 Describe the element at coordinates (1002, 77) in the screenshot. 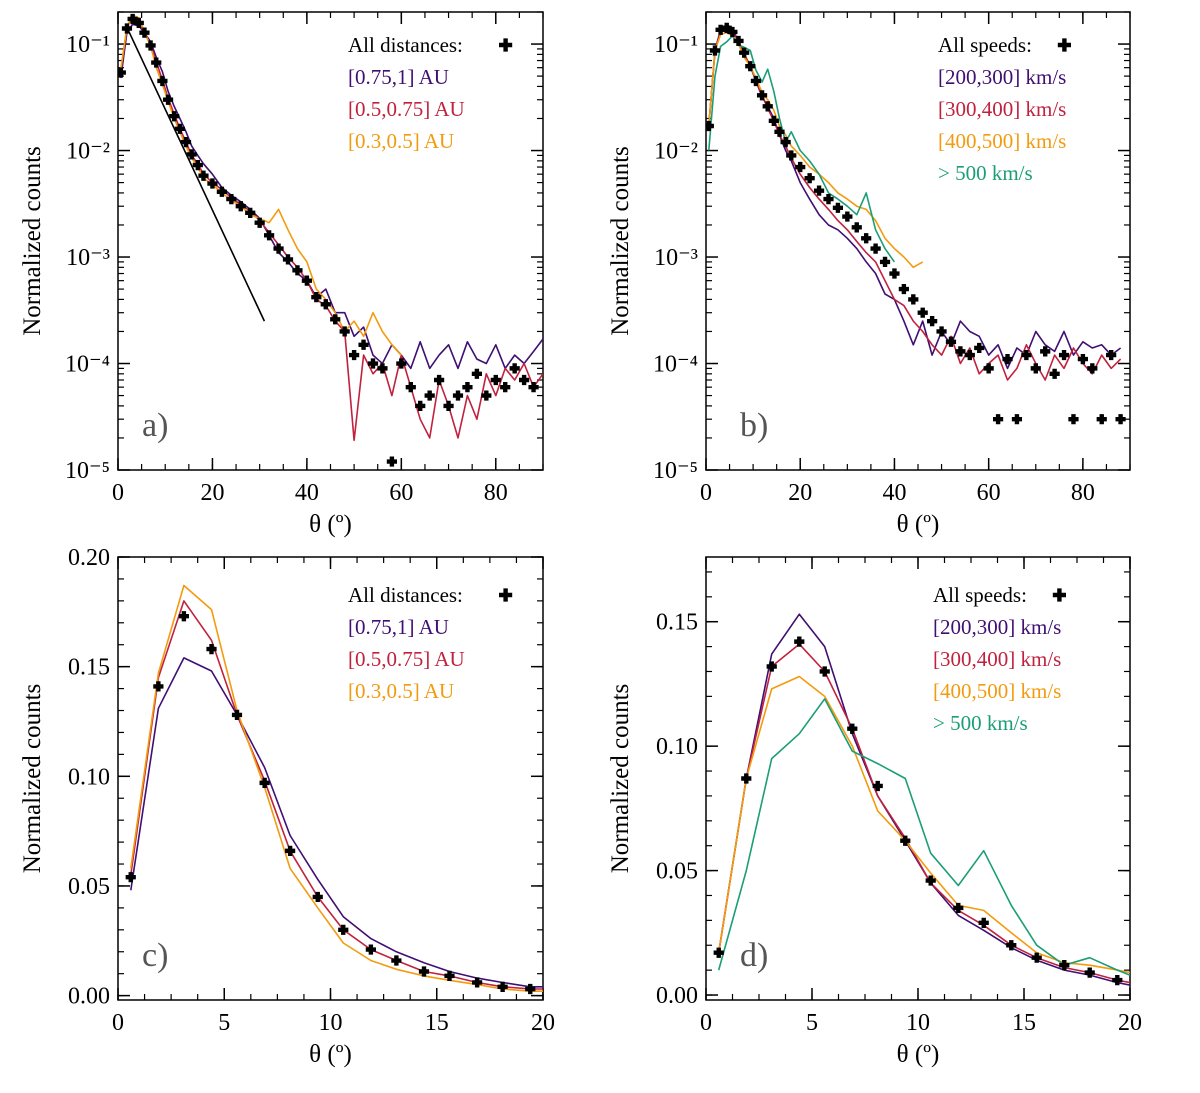

I see `legend-label: [200,300] km/s` at that location.